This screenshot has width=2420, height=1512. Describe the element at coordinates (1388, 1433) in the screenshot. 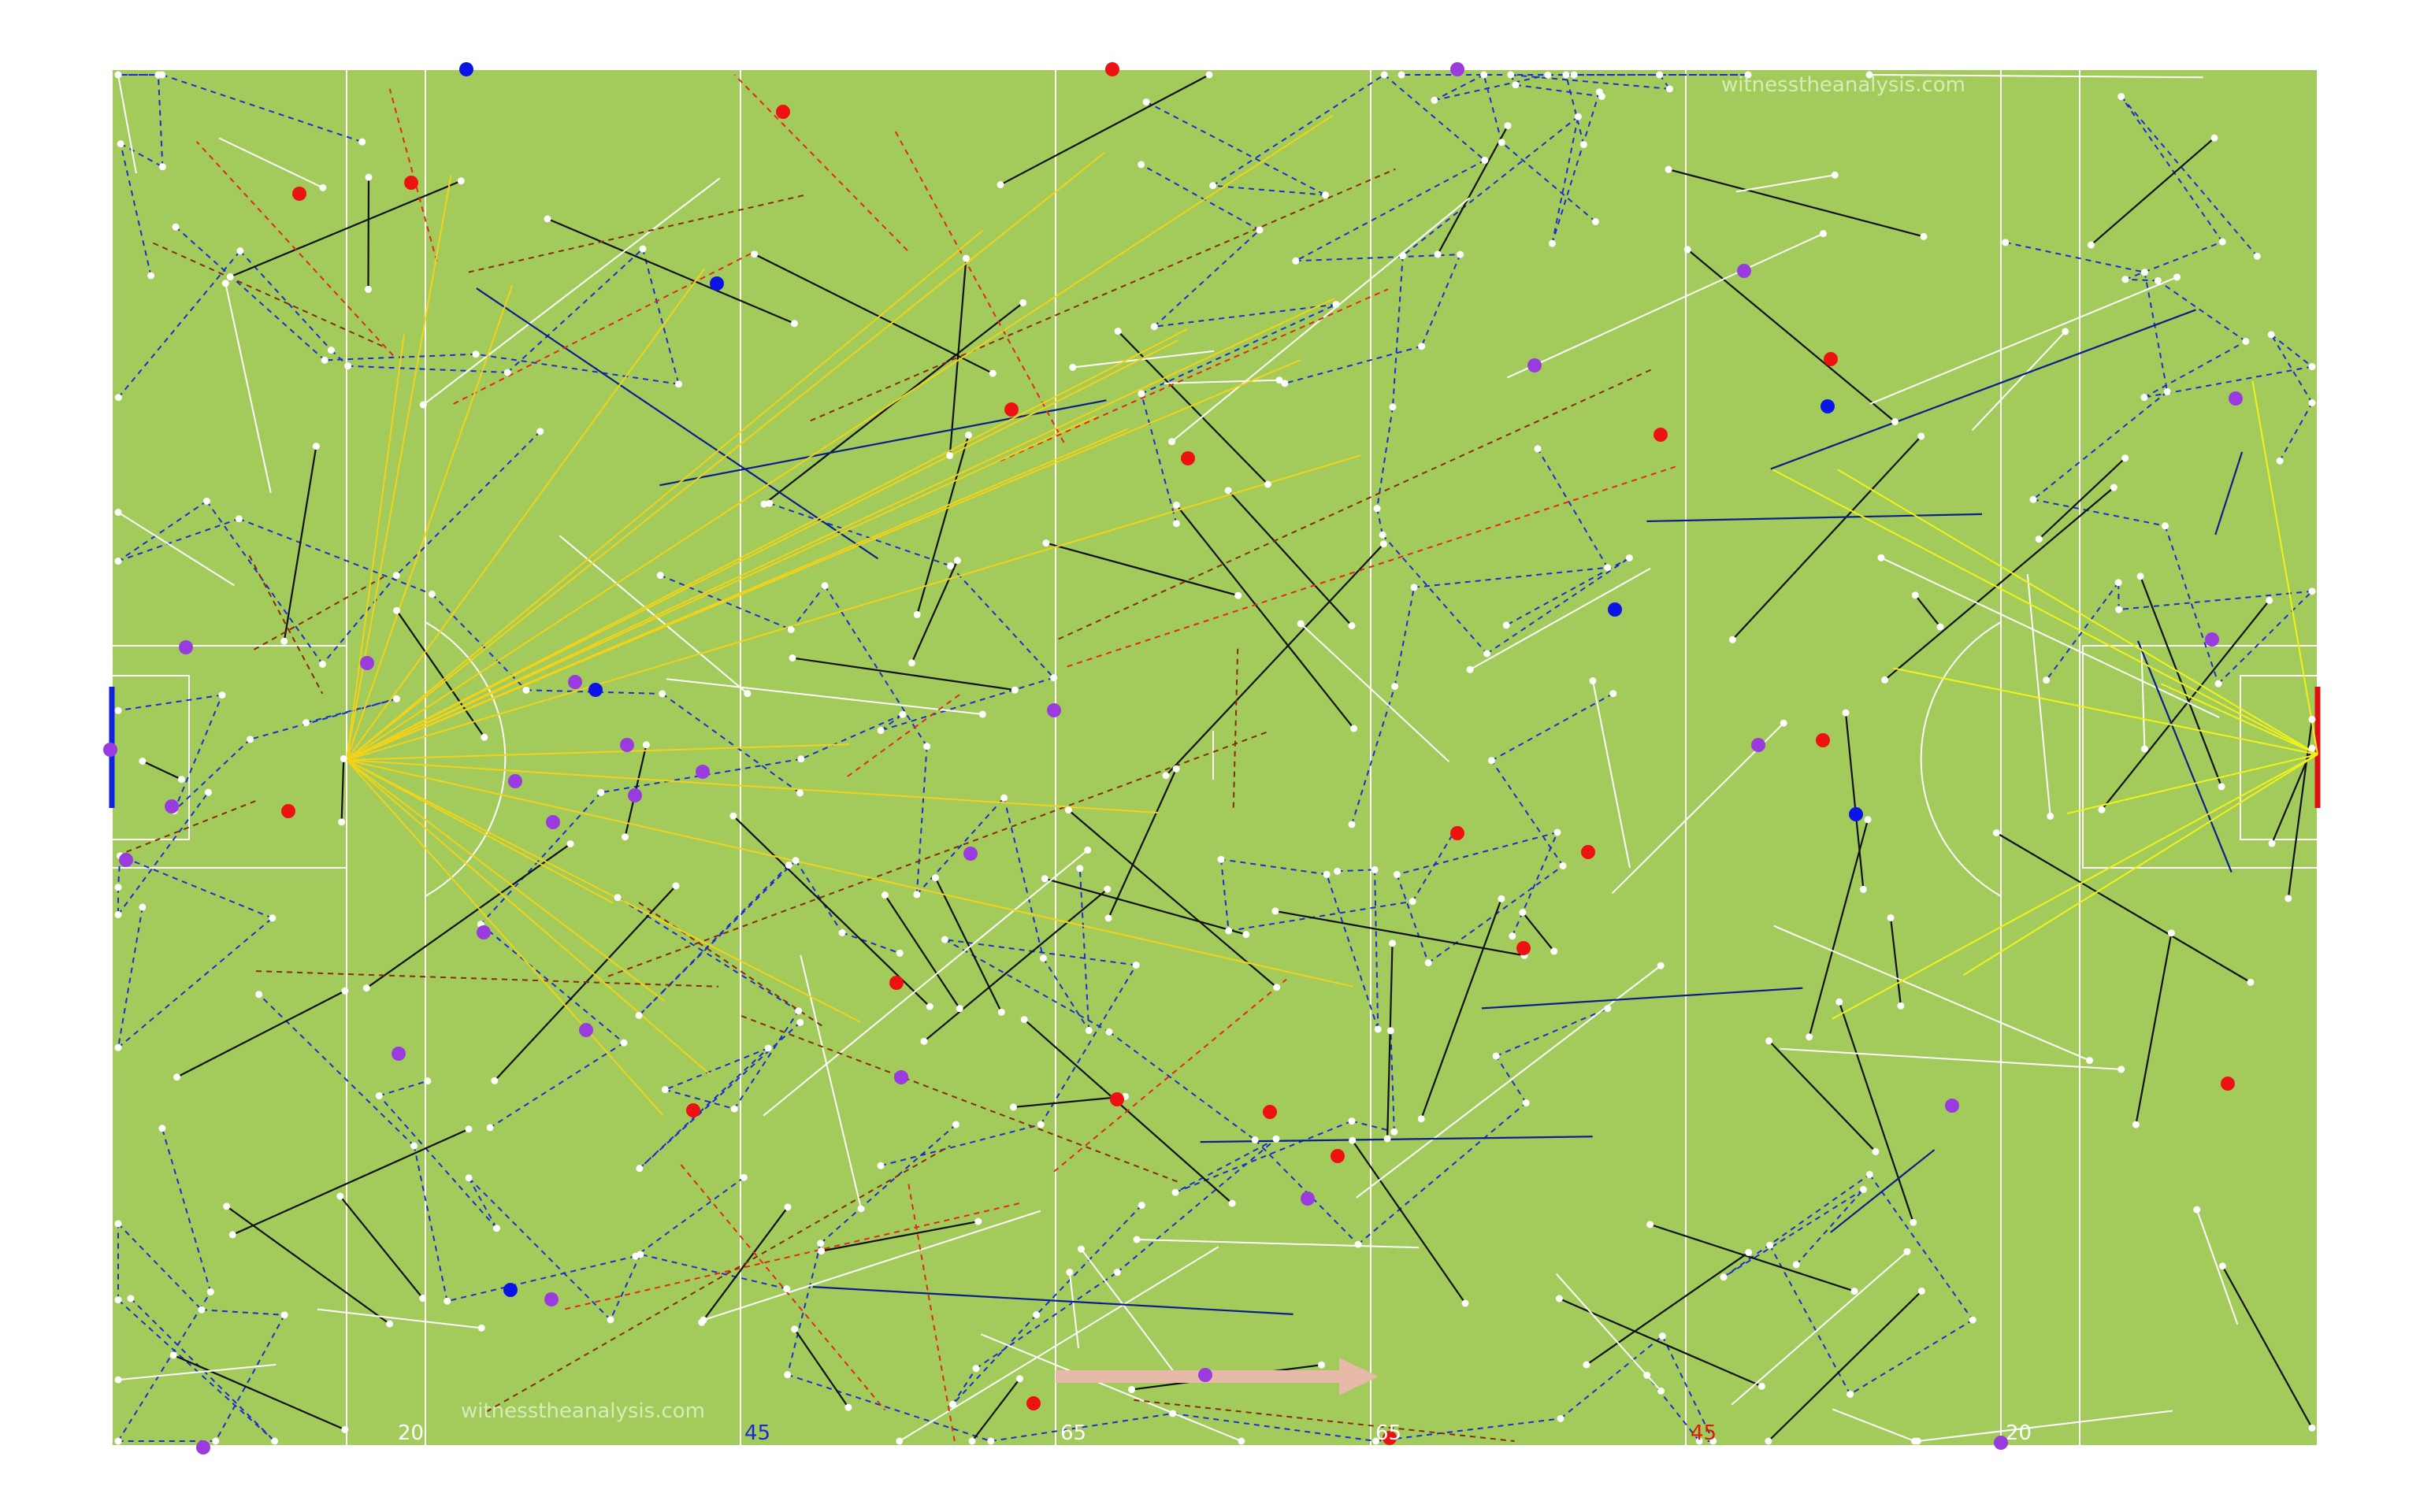

I see `yard-label-65-right: 65` at that location.